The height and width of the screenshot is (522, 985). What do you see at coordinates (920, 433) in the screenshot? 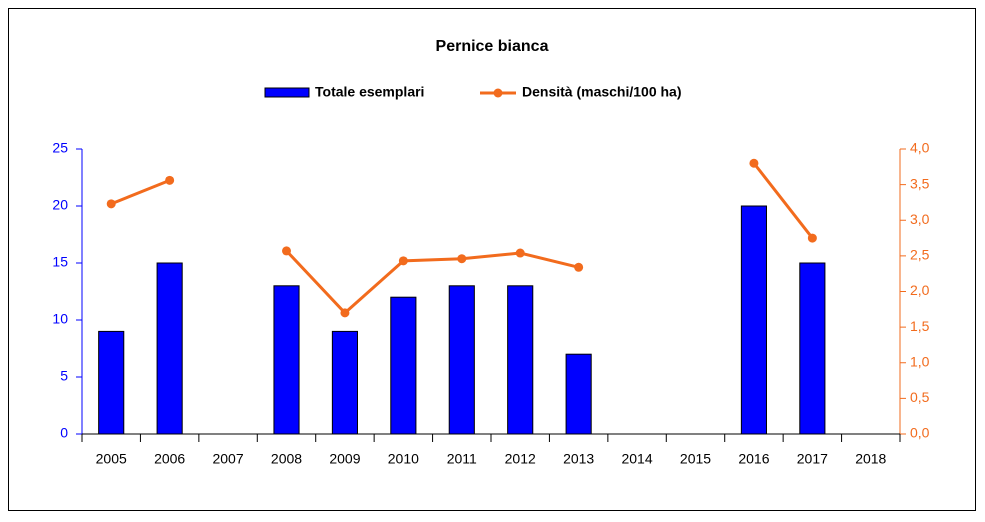
I see `y2-tick-label: 0,0` at bounding box center [920, 433].